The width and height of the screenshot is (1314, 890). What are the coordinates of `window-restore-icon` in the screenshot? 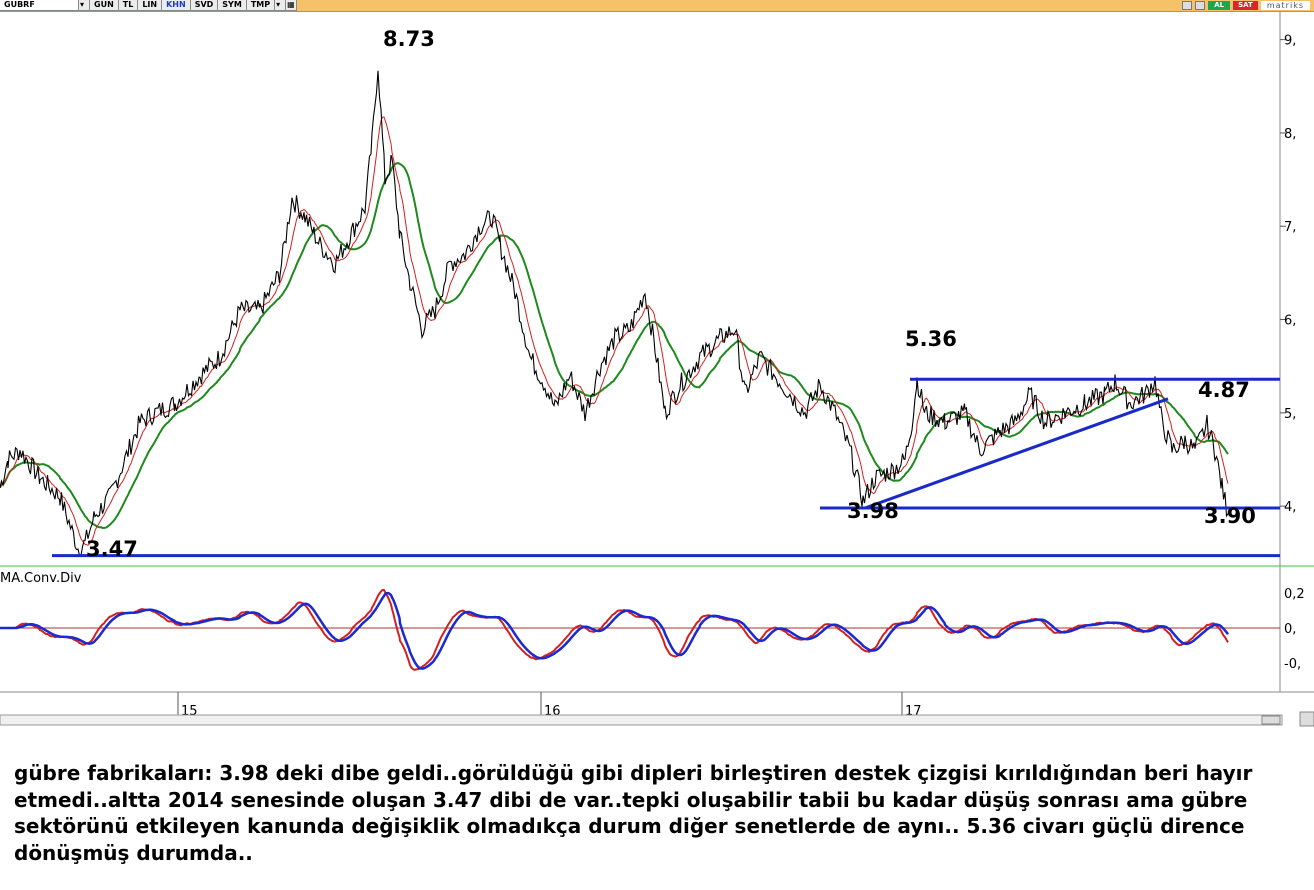 It's located at (1187, 5).